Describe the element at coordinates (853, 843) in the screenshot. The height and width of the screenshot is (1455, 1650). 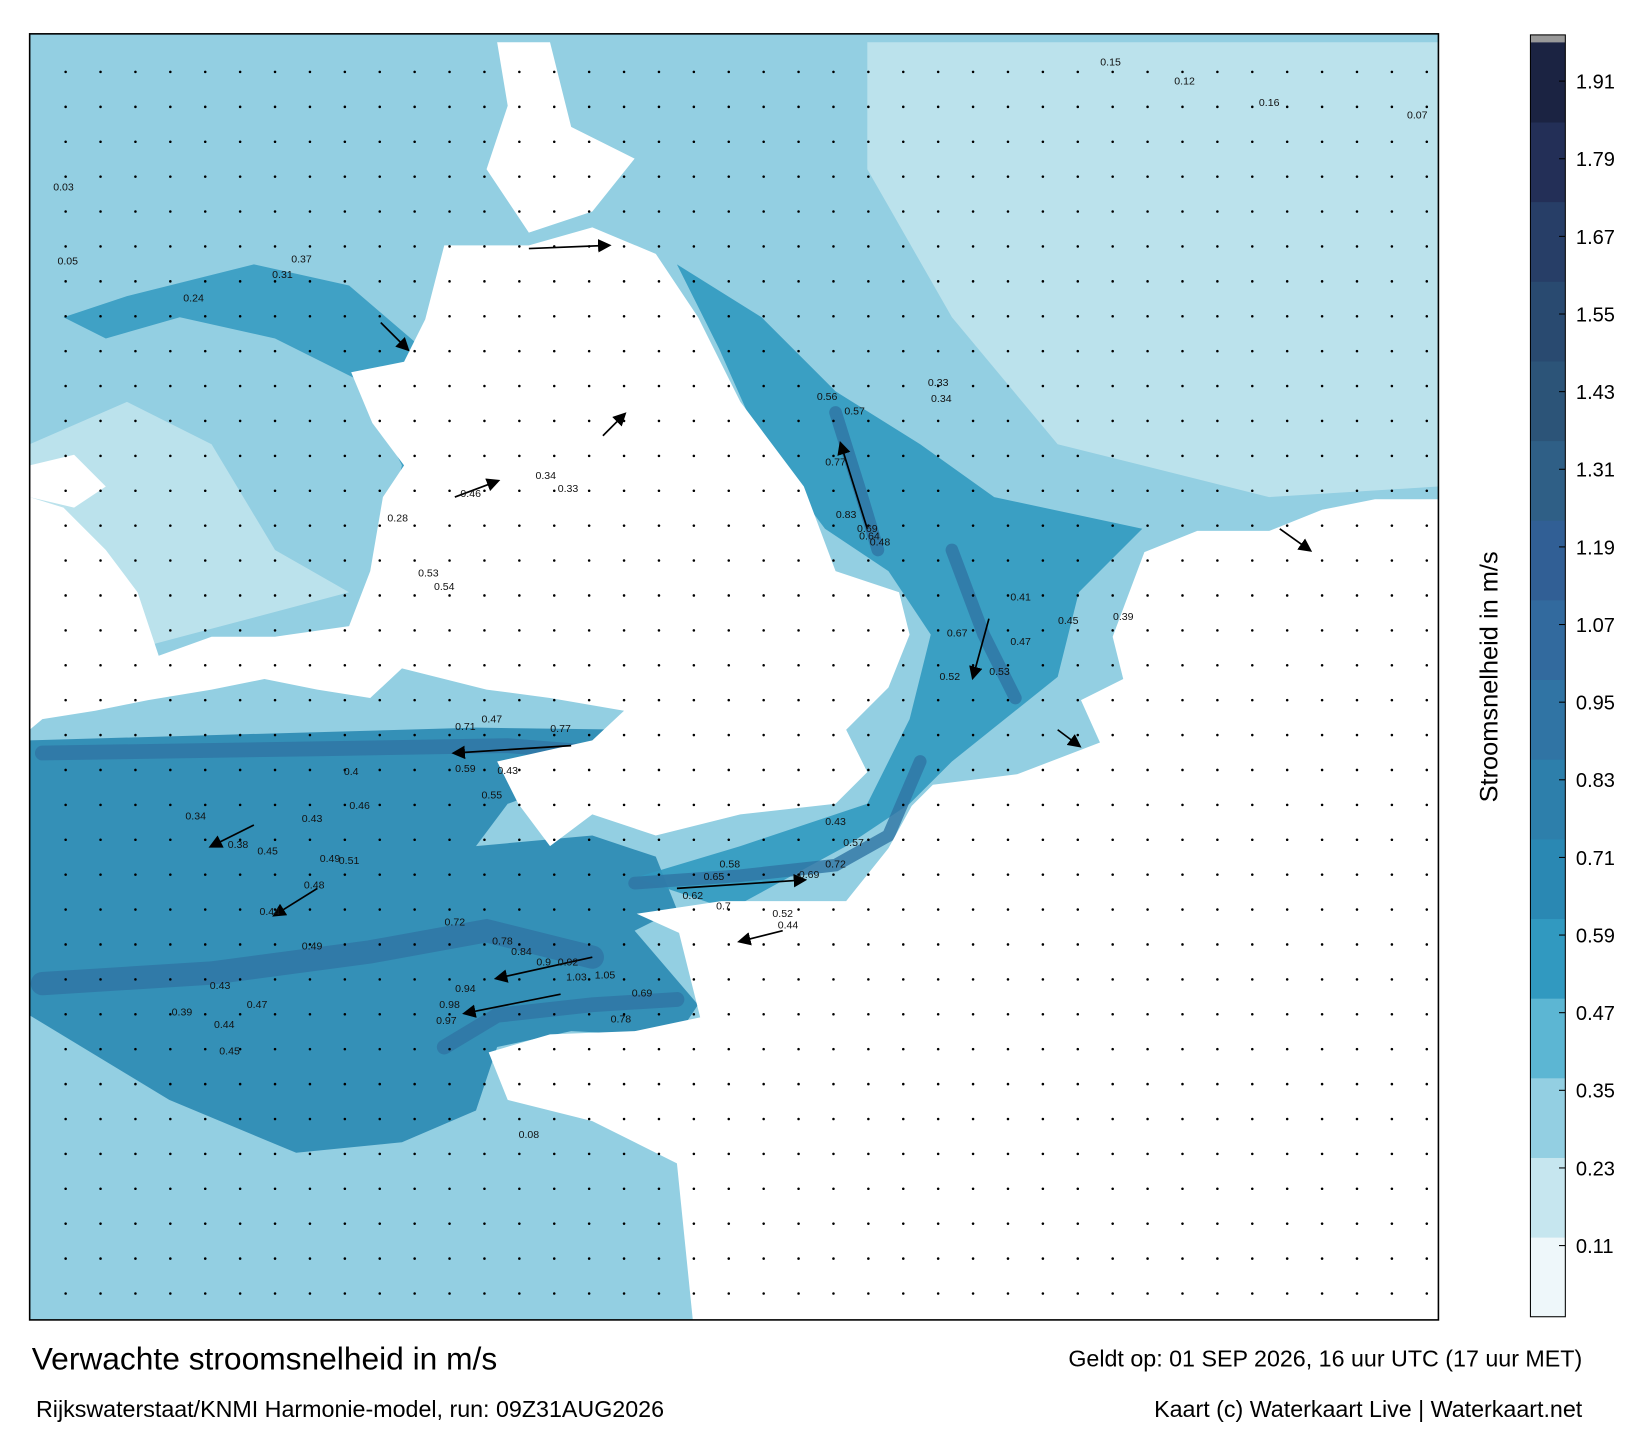
I see `speed-label: 0.57` at that location.